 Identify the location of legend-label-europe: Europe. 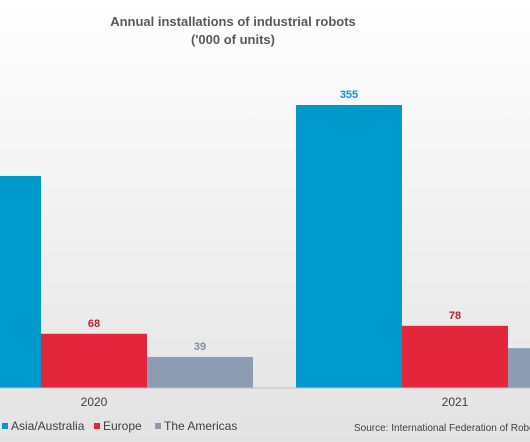
(122, 426).